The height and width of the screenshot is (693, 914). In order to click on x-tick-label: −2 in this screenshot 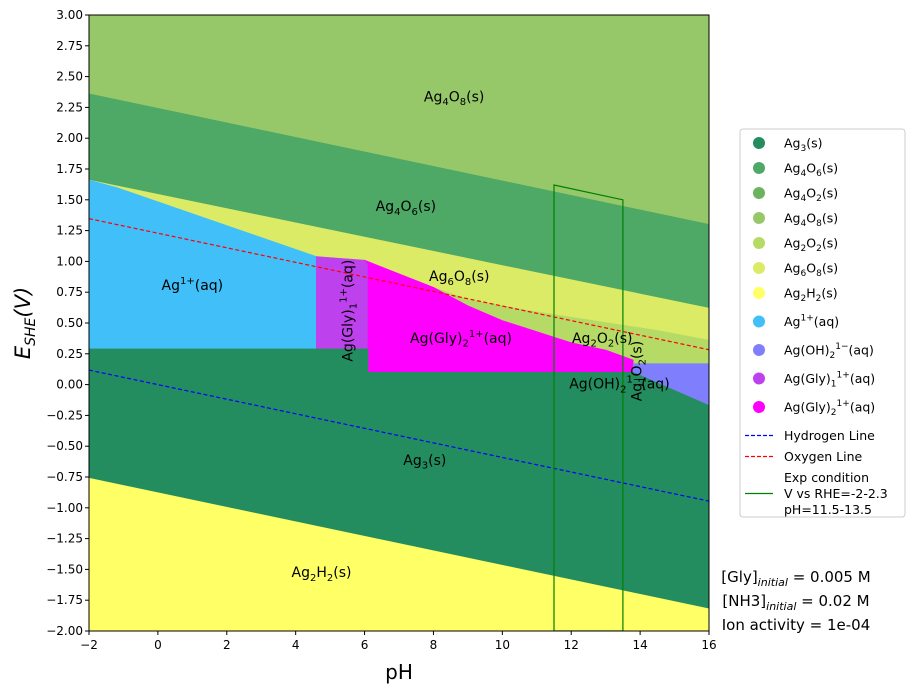, I will do `click(89, 645)`.